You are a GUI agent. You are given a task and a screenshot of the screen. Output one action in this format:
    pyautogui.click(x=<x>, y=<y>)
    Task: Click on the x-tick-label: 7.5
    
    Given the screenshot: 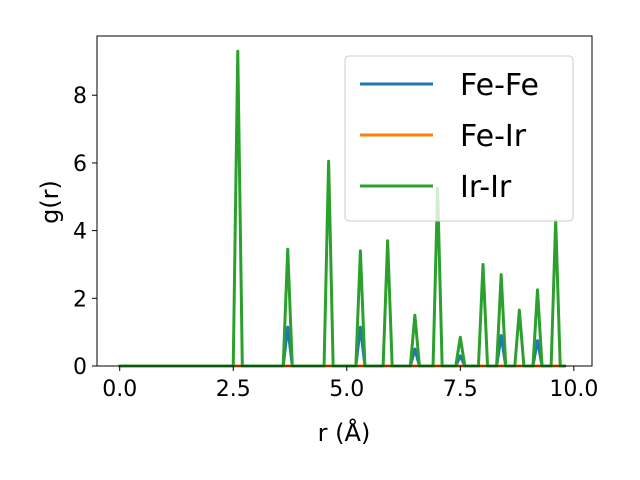 What is the action you would take?
    pyautogui.click(x=460, y=389)
    